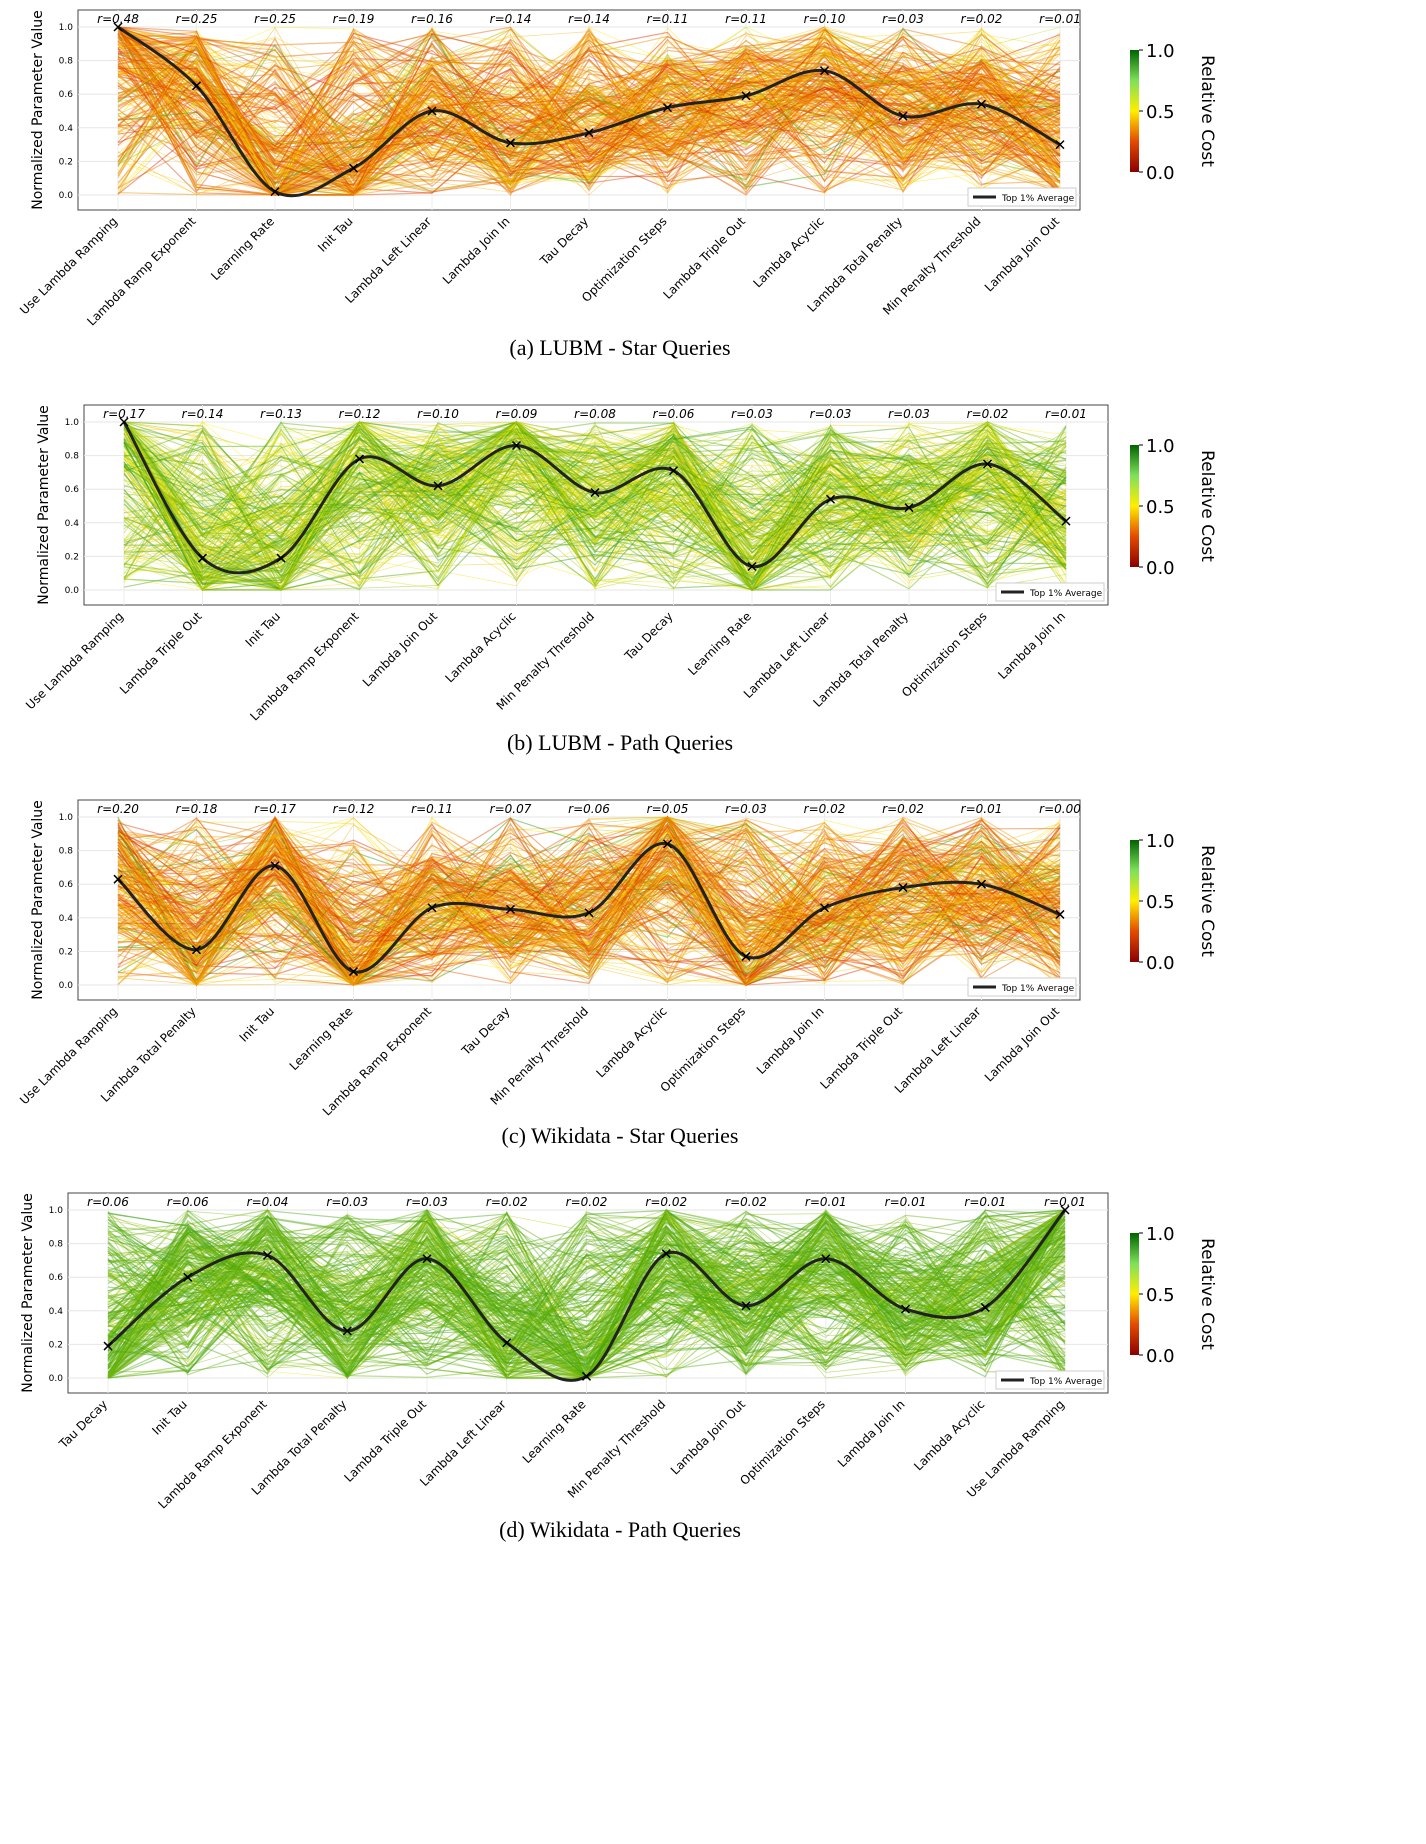 The height and width of the screenshot is (1844, 1426). What do you see at coordinates (1160, 507) in the screenshot?
I see `colorbar-tick: 0.5` at bounding box center [1160, 507].